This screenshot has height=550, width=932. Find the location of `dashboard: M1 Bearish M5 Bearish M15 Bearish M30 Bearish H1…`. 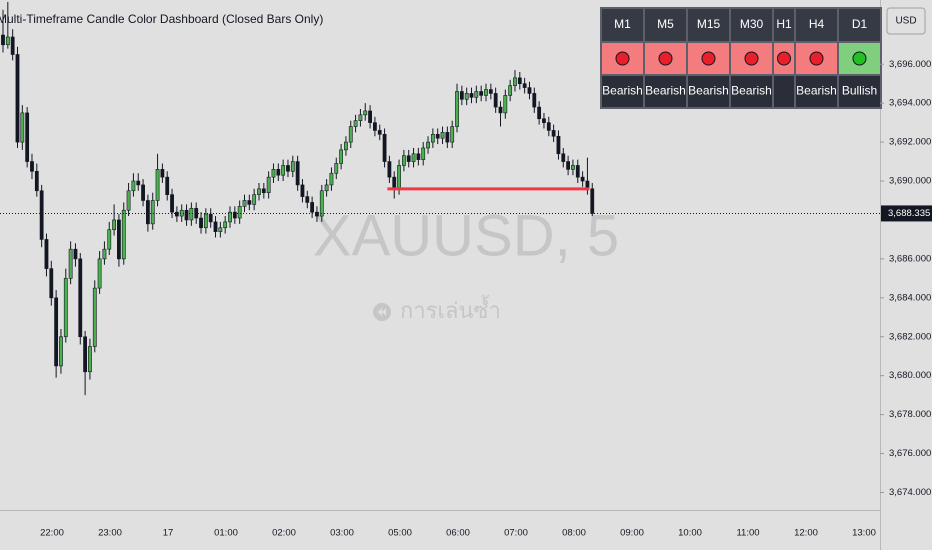

dashboard: M1 Bearish M5 Bearish M15 Bearish M30 Bearish H1… is located at coordinates (741, 58).